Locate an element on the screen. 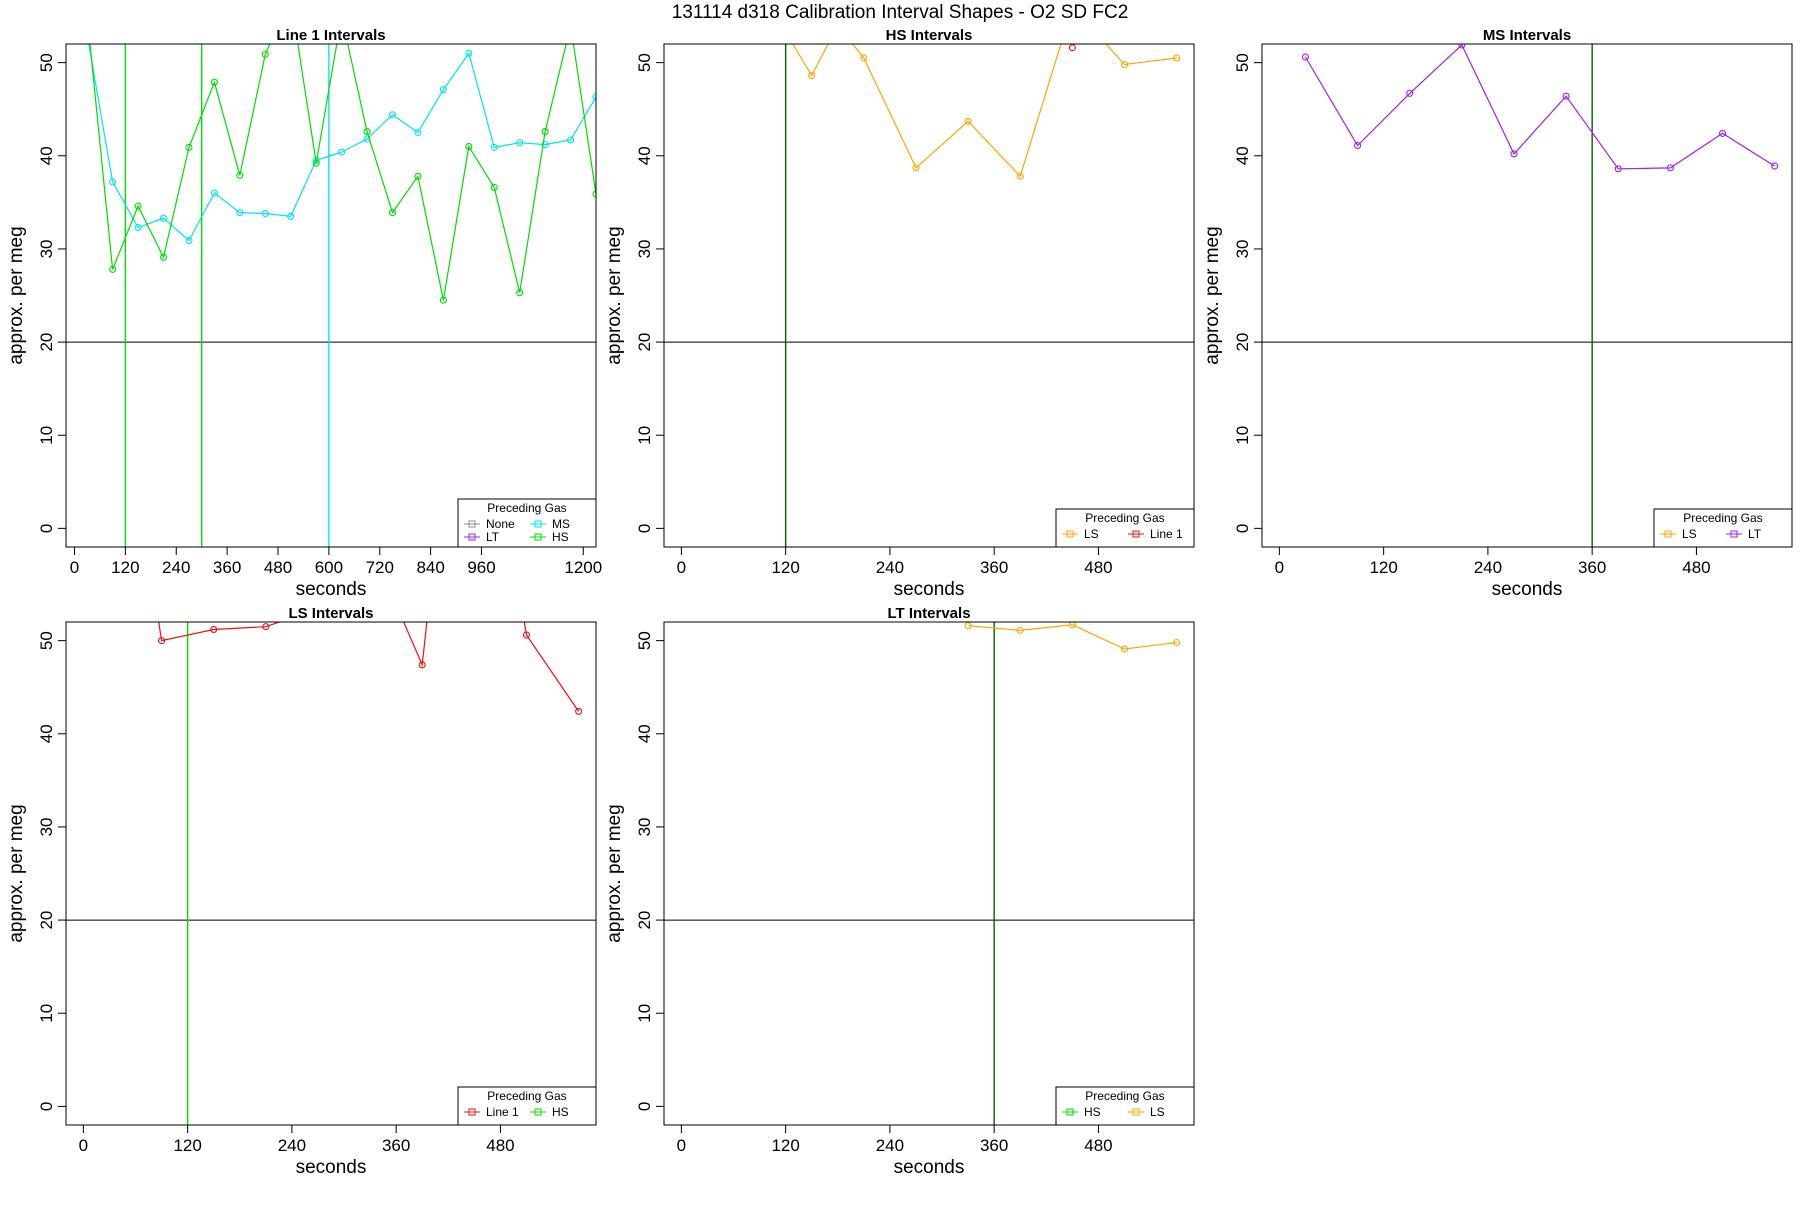 The image size is (1800, 1205). legend-entry-label: MS is located at coordinates (561, 524).